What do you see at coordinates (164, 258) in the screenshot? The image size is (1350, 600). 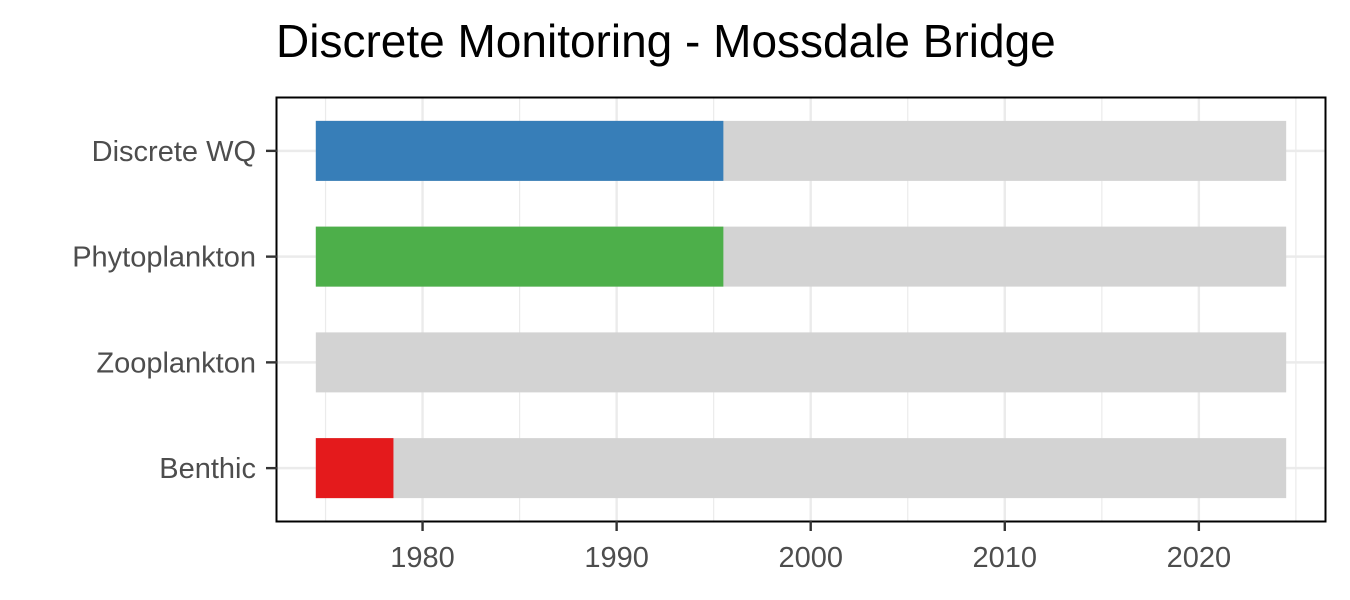 I see `y-tick-label: Phytoplankton` at bounding box center [164, 258].